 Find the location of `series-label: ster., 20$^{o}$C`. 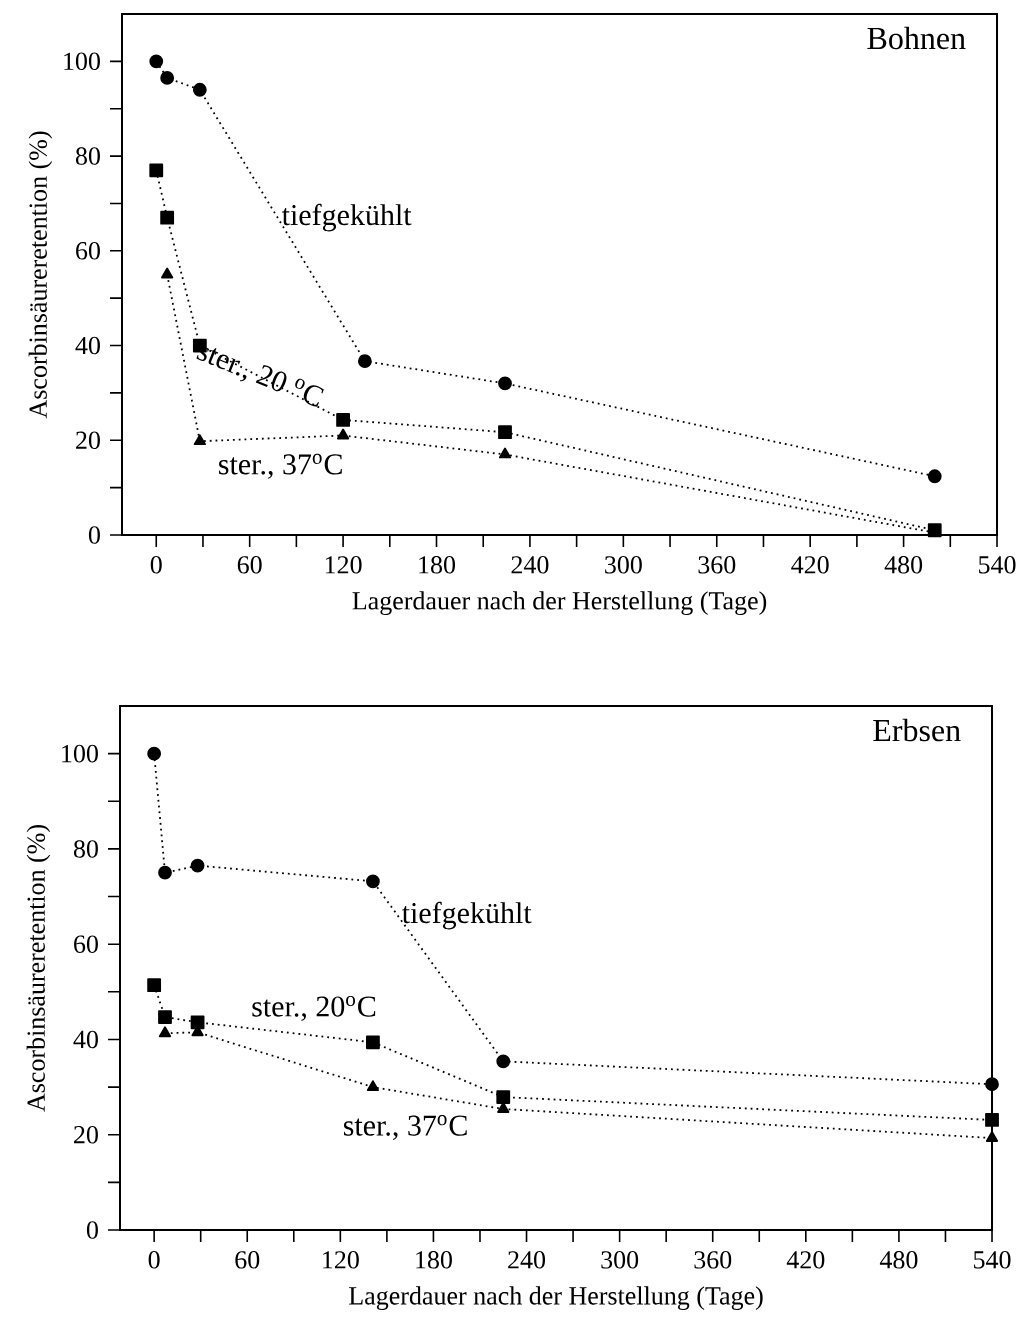

series-label: ster., 20$^{o}$C is located at coordinates (314, 1008).